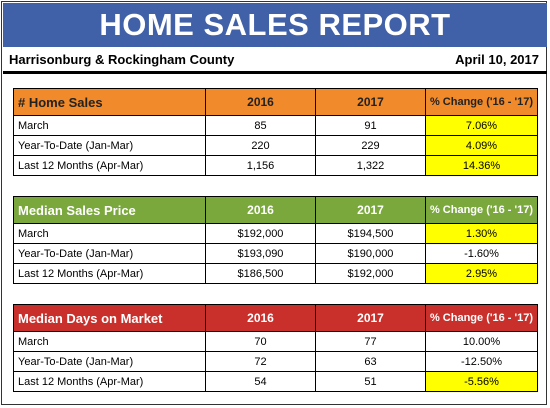 This screenshot has height=408, width=550. Describe the element at coordinates (260, 361) in the screenshot. I see `value-2016: 72` at that location.